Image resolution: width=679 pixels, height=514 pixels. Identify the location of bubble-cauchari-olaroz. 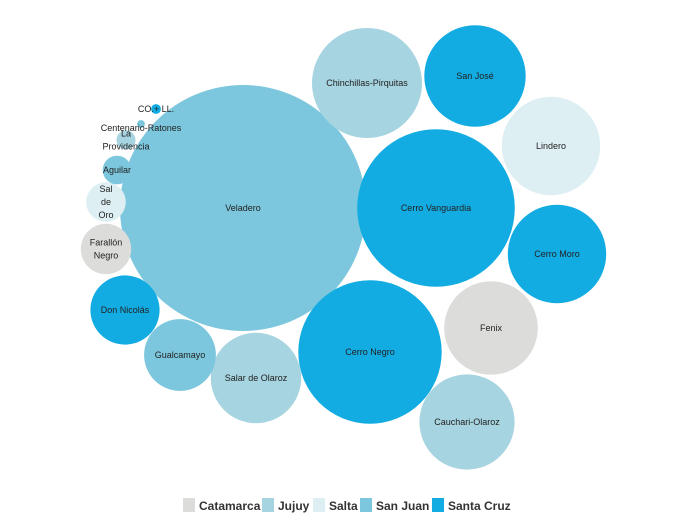
(467, 422).